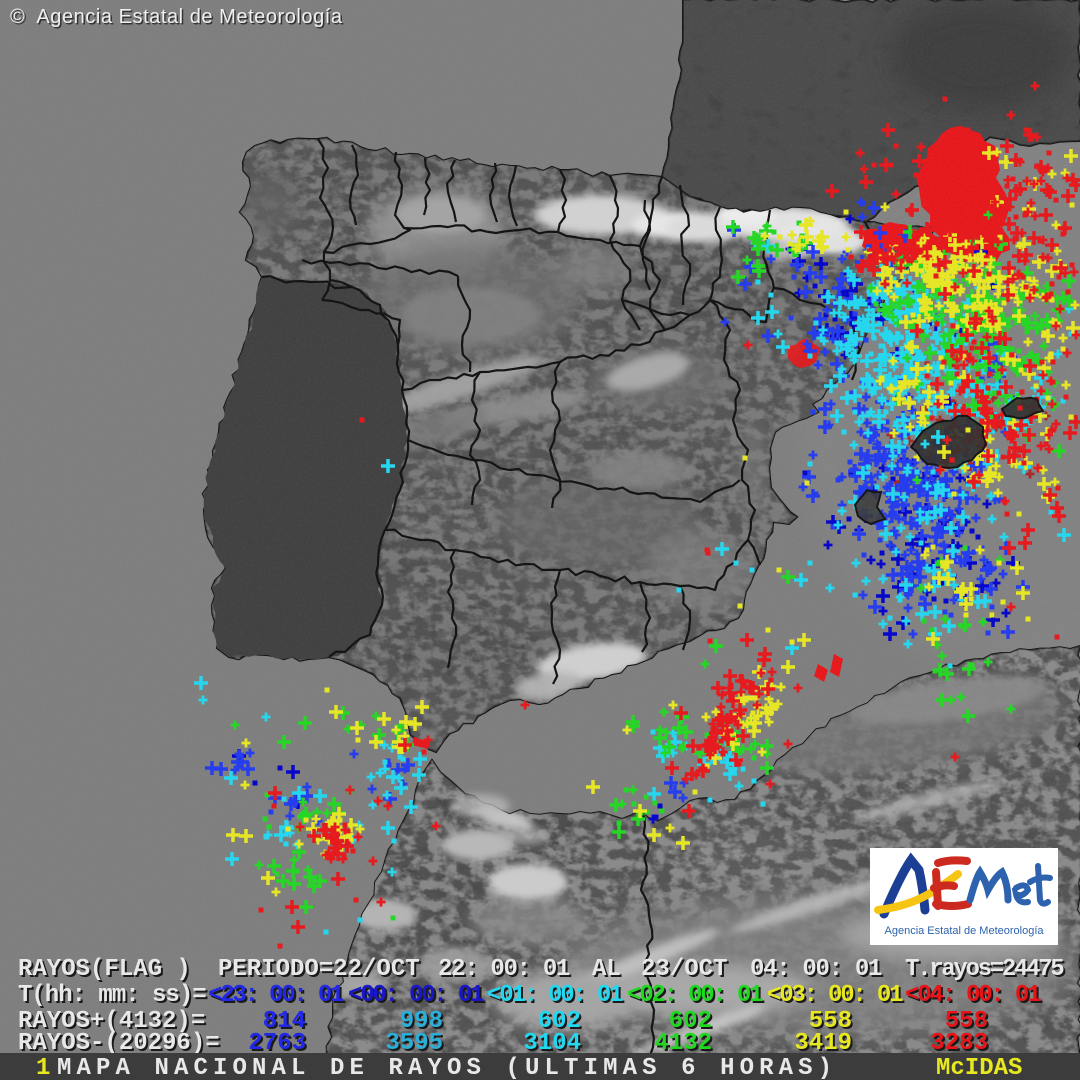  What do you see at coordinates (965, 931) in the screenshot?
I see `svg-text:Agencia Estatal de Meteorologí: Agencia Estatal de Meteorología` at bounding box center [965, 931].